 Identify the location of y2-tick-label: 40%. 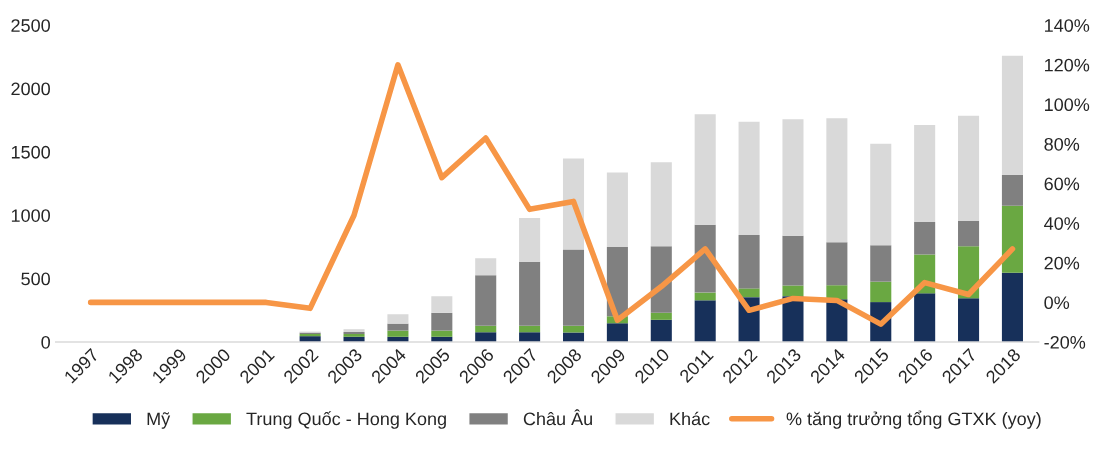
(1062, 223).